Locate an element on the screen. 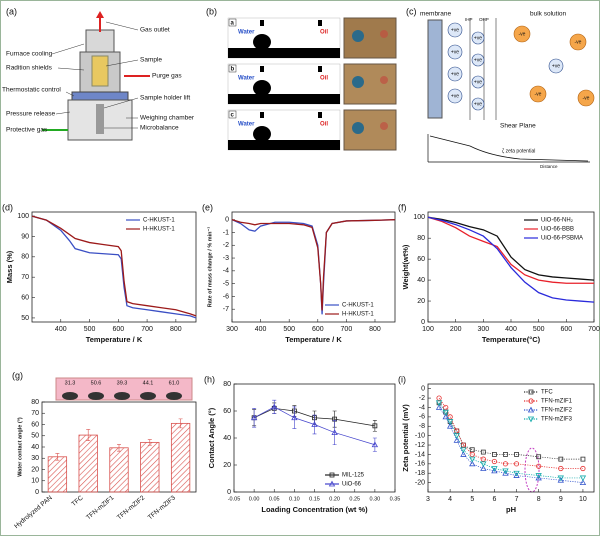 The image size is (600, 536). furnace-top is located at coordinates (100, 41).